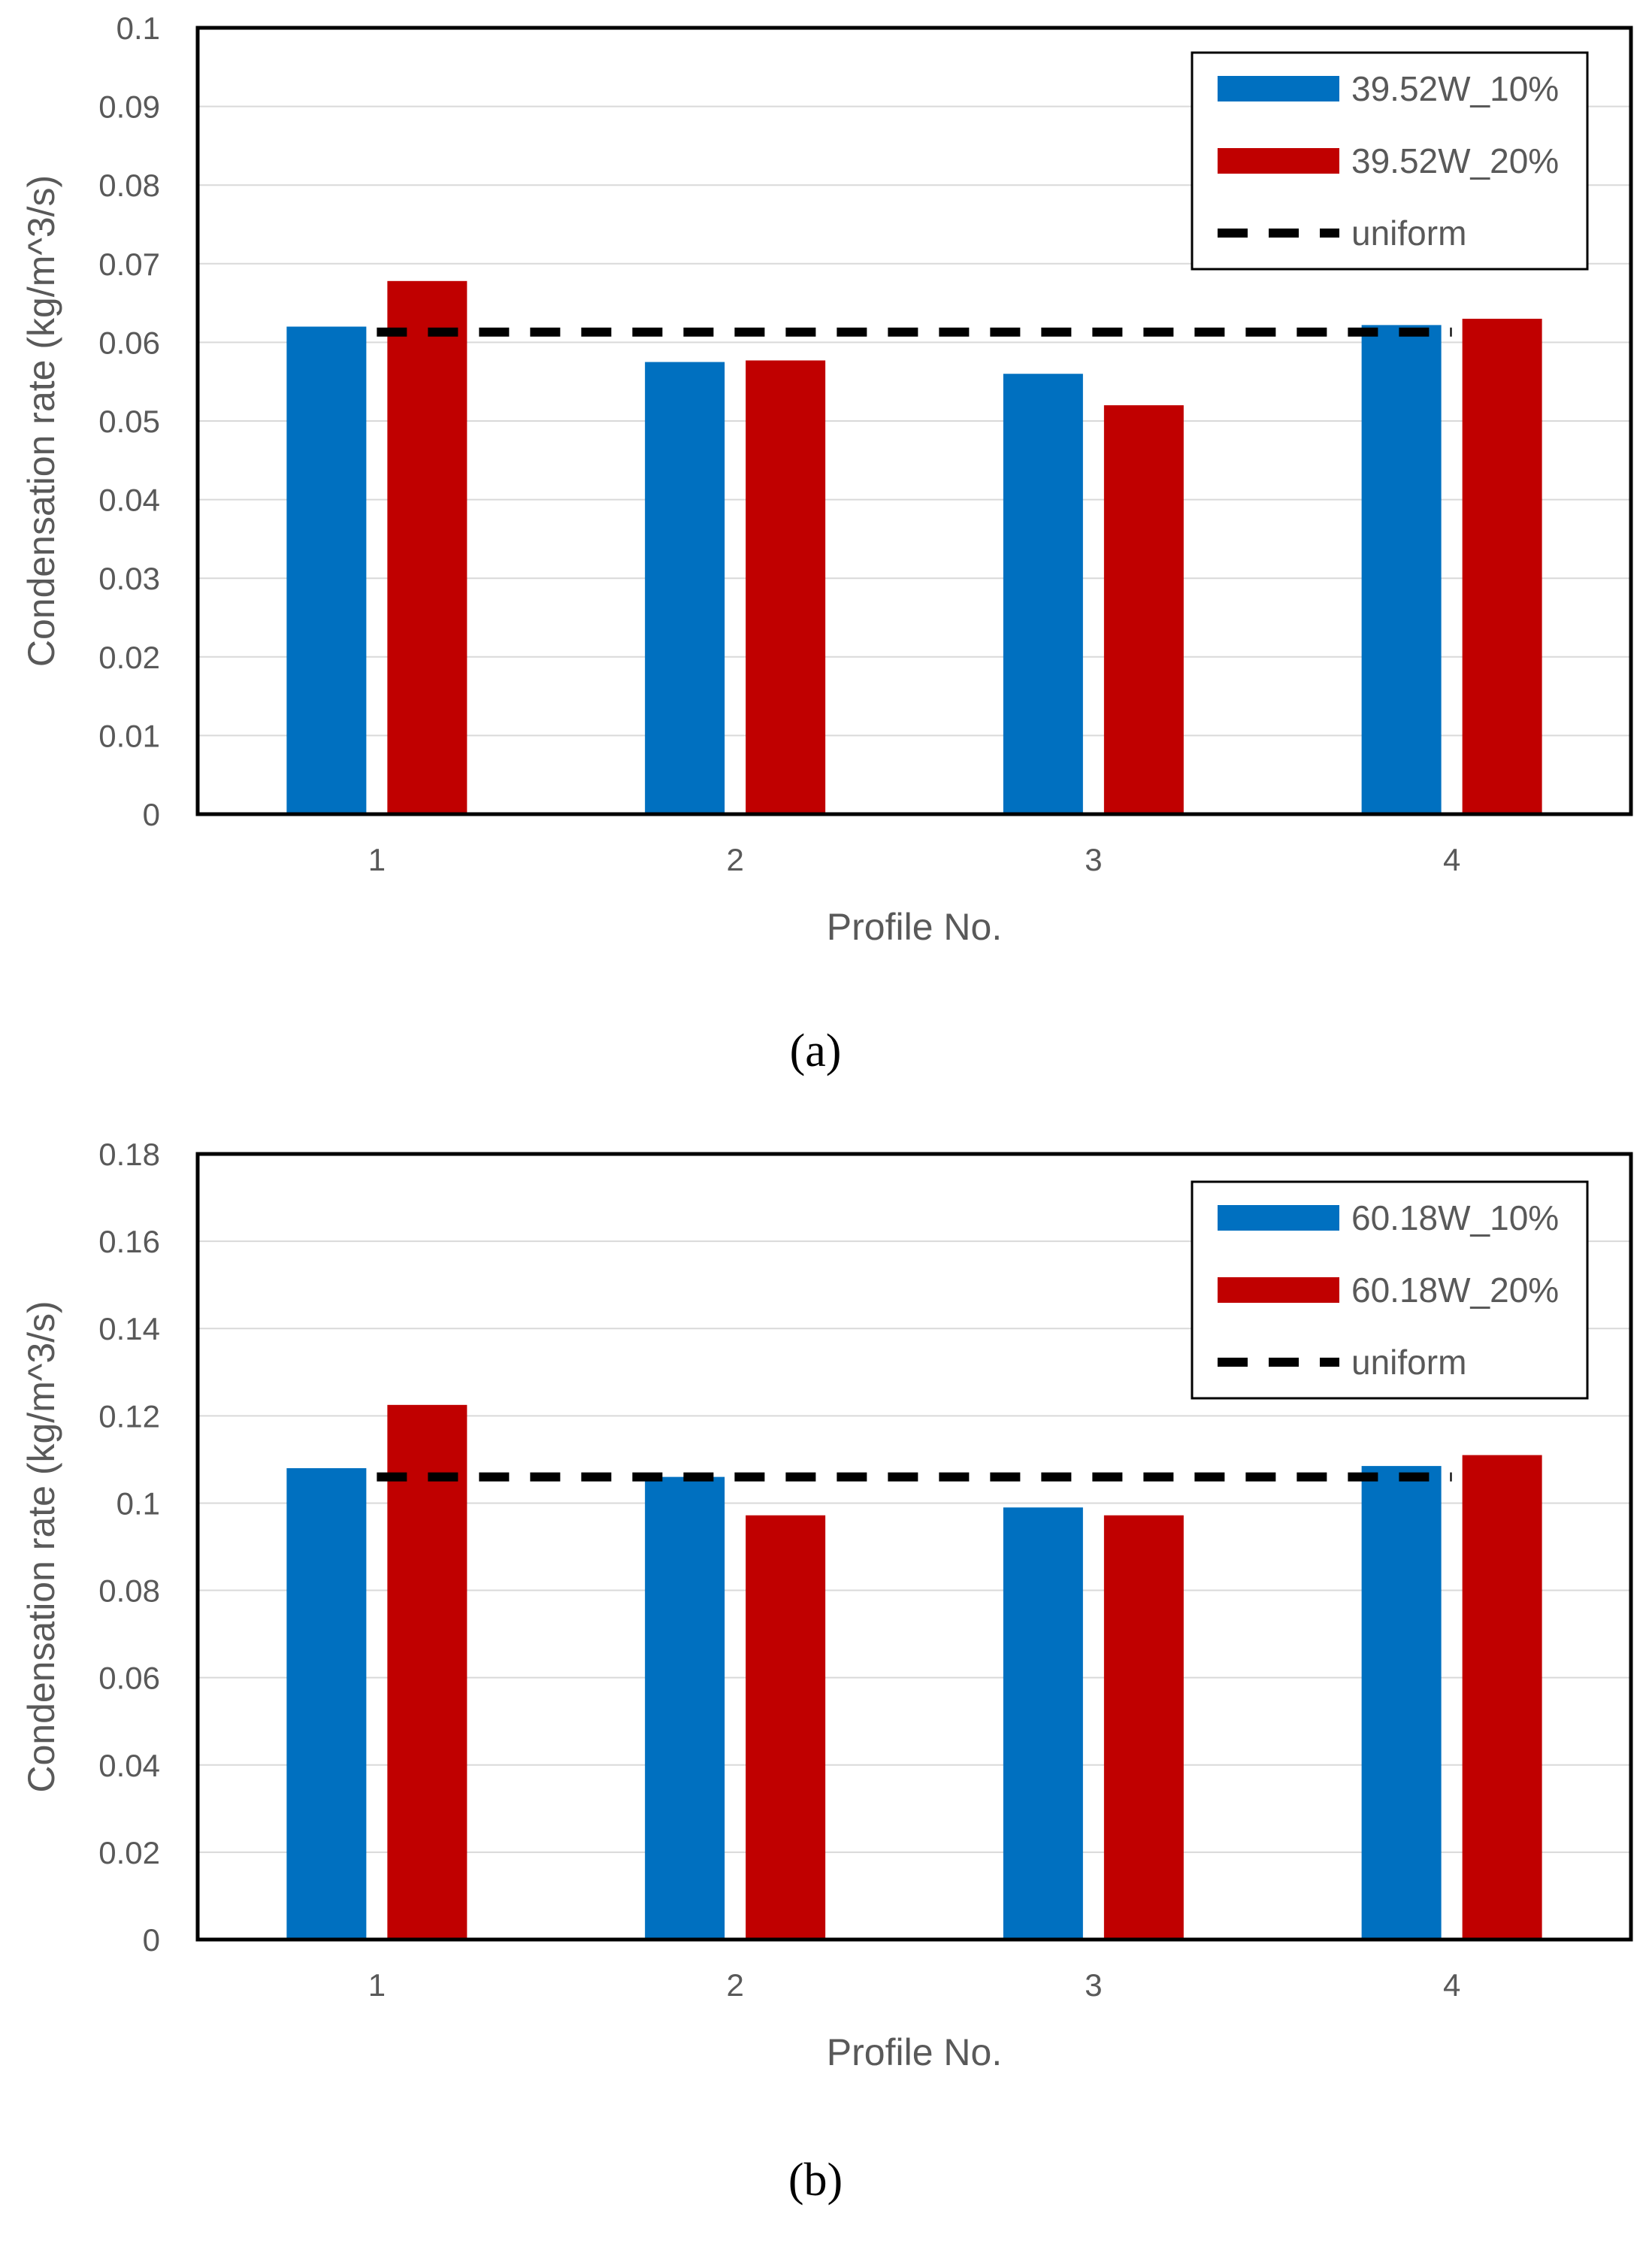  Describe the element at coordinates (129, 1416) in the screenshot. I see `y-tick-label: 0.12` at that location.